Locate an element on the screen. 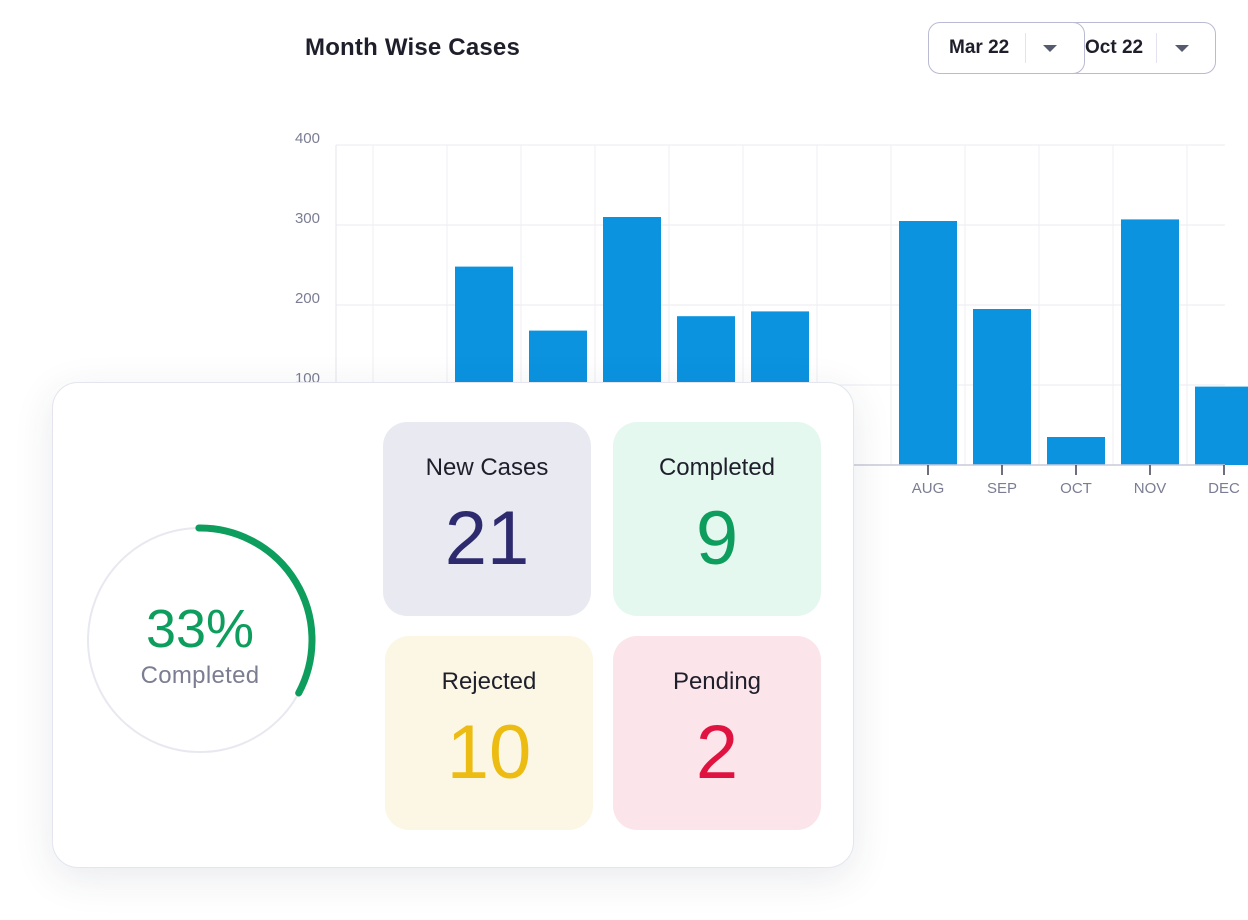  rejected-tile: Rejected 10 is located at coordinates (489, 733).